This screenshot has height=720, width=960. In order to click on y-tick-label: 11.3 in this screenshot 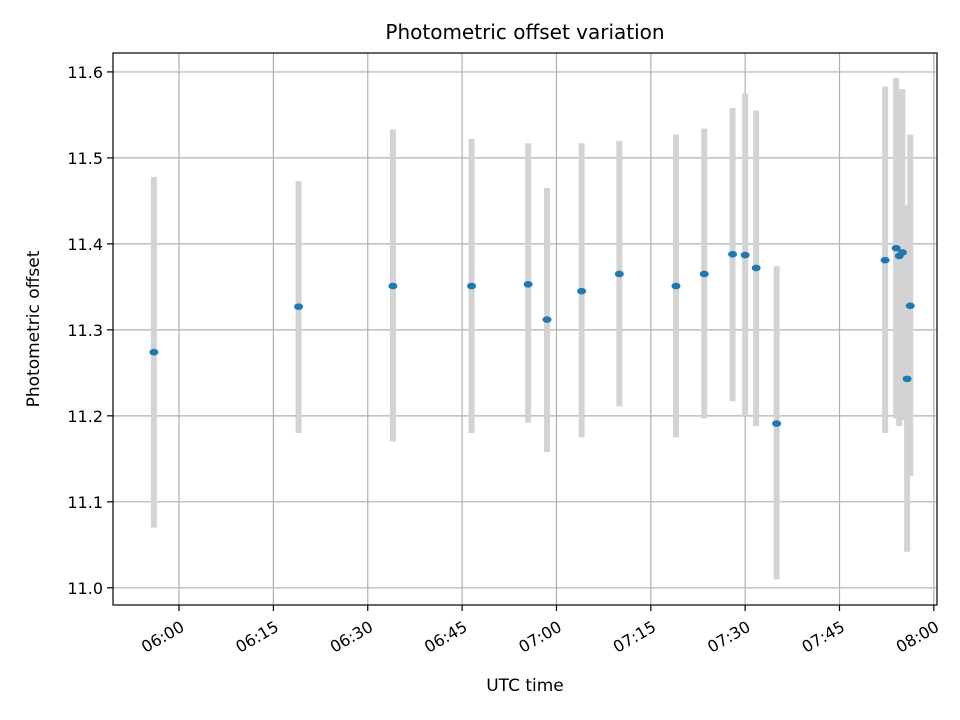, I will do `click(85, 330)`.